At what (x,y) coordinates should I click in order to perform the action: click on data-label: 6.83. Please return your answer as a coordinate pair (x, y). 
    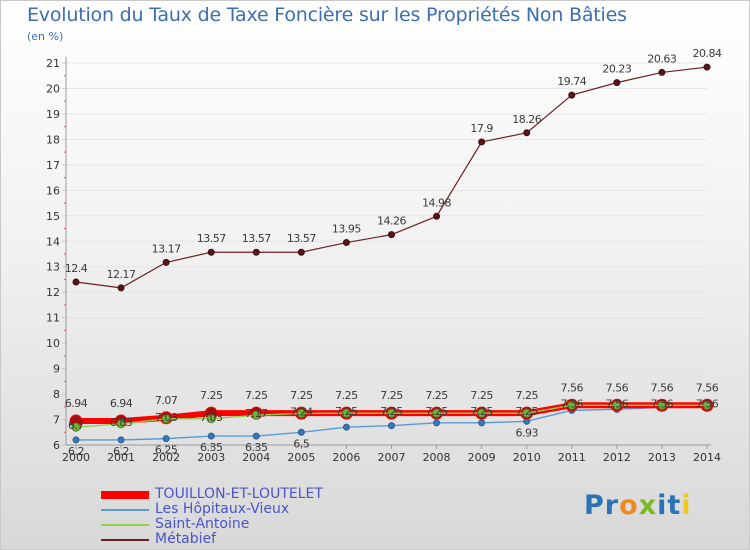
    Looking at the image, I should click on (121, 422).